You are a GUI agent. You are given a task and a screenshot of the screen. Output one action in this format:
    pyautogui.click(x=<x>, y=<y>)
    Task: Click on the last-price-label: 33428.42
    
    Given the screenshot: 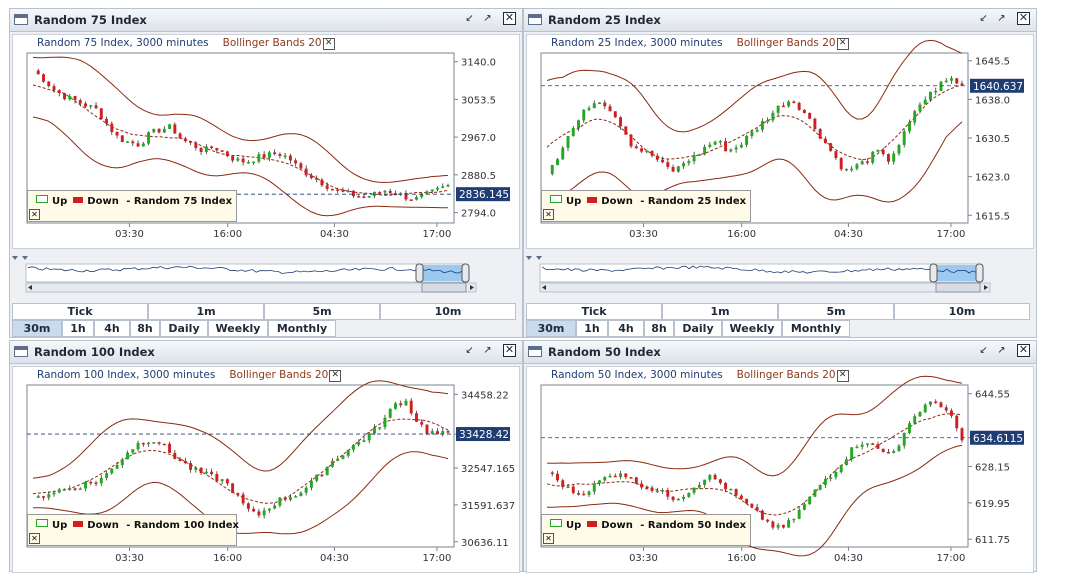 What is the action you would take?
    pyautogui.click(x=484, y=435)
    